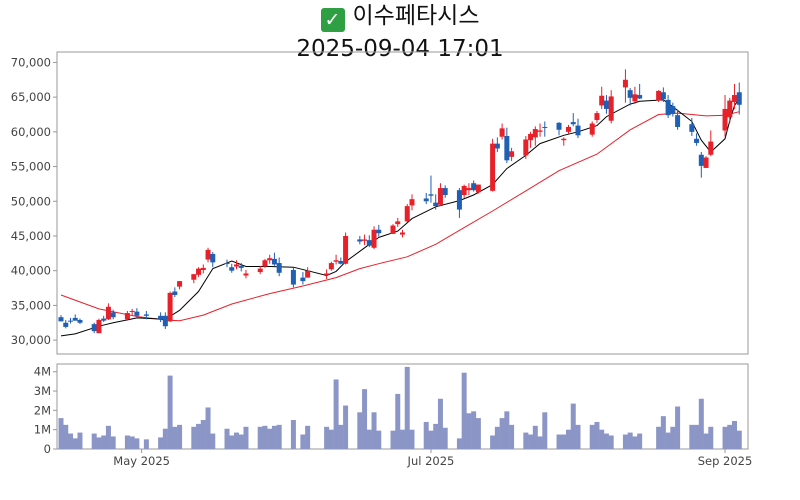  I want to click on x-tick-label: Jul 2025, so click(431, 461).